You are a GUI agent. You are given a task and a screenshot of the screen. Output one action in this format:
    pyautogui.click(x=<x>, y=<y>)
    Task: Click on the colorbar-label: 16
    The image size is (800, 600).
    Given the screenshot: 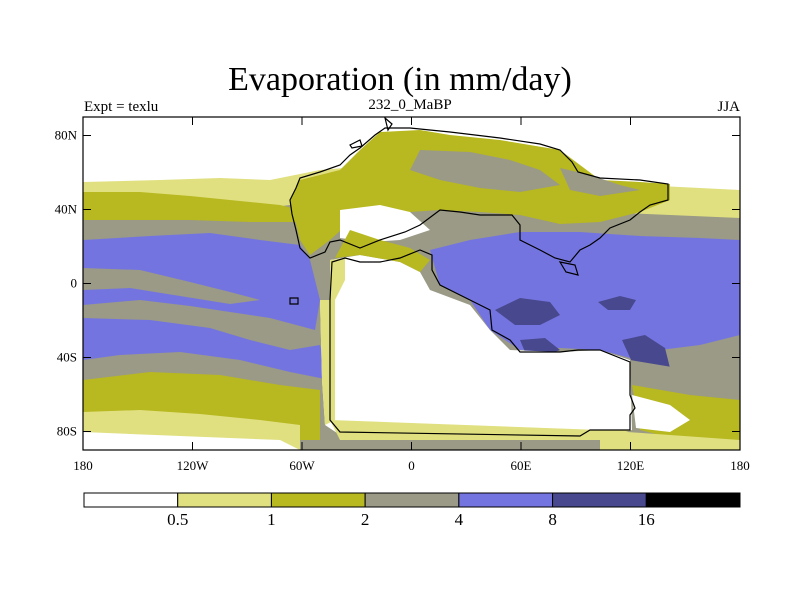 What is the action you would take?
    pyautogui.click(x=646, y=519)
    